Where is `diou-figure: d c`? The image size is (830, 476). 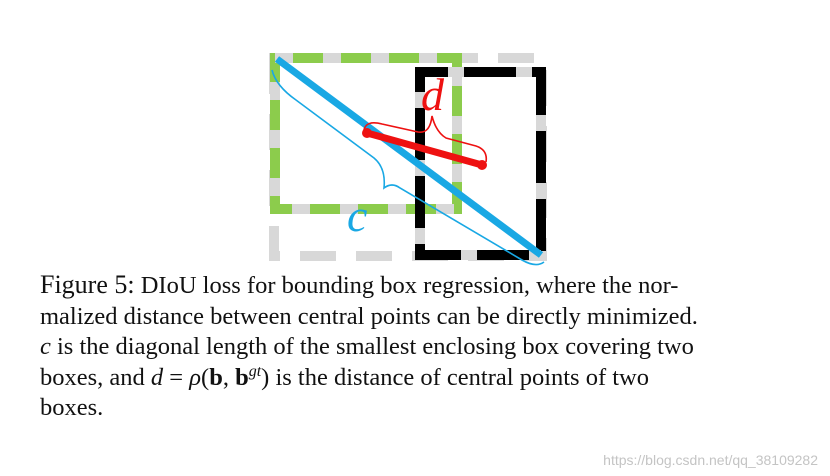
diou-figure: d c is located at coordinates (408, 159).